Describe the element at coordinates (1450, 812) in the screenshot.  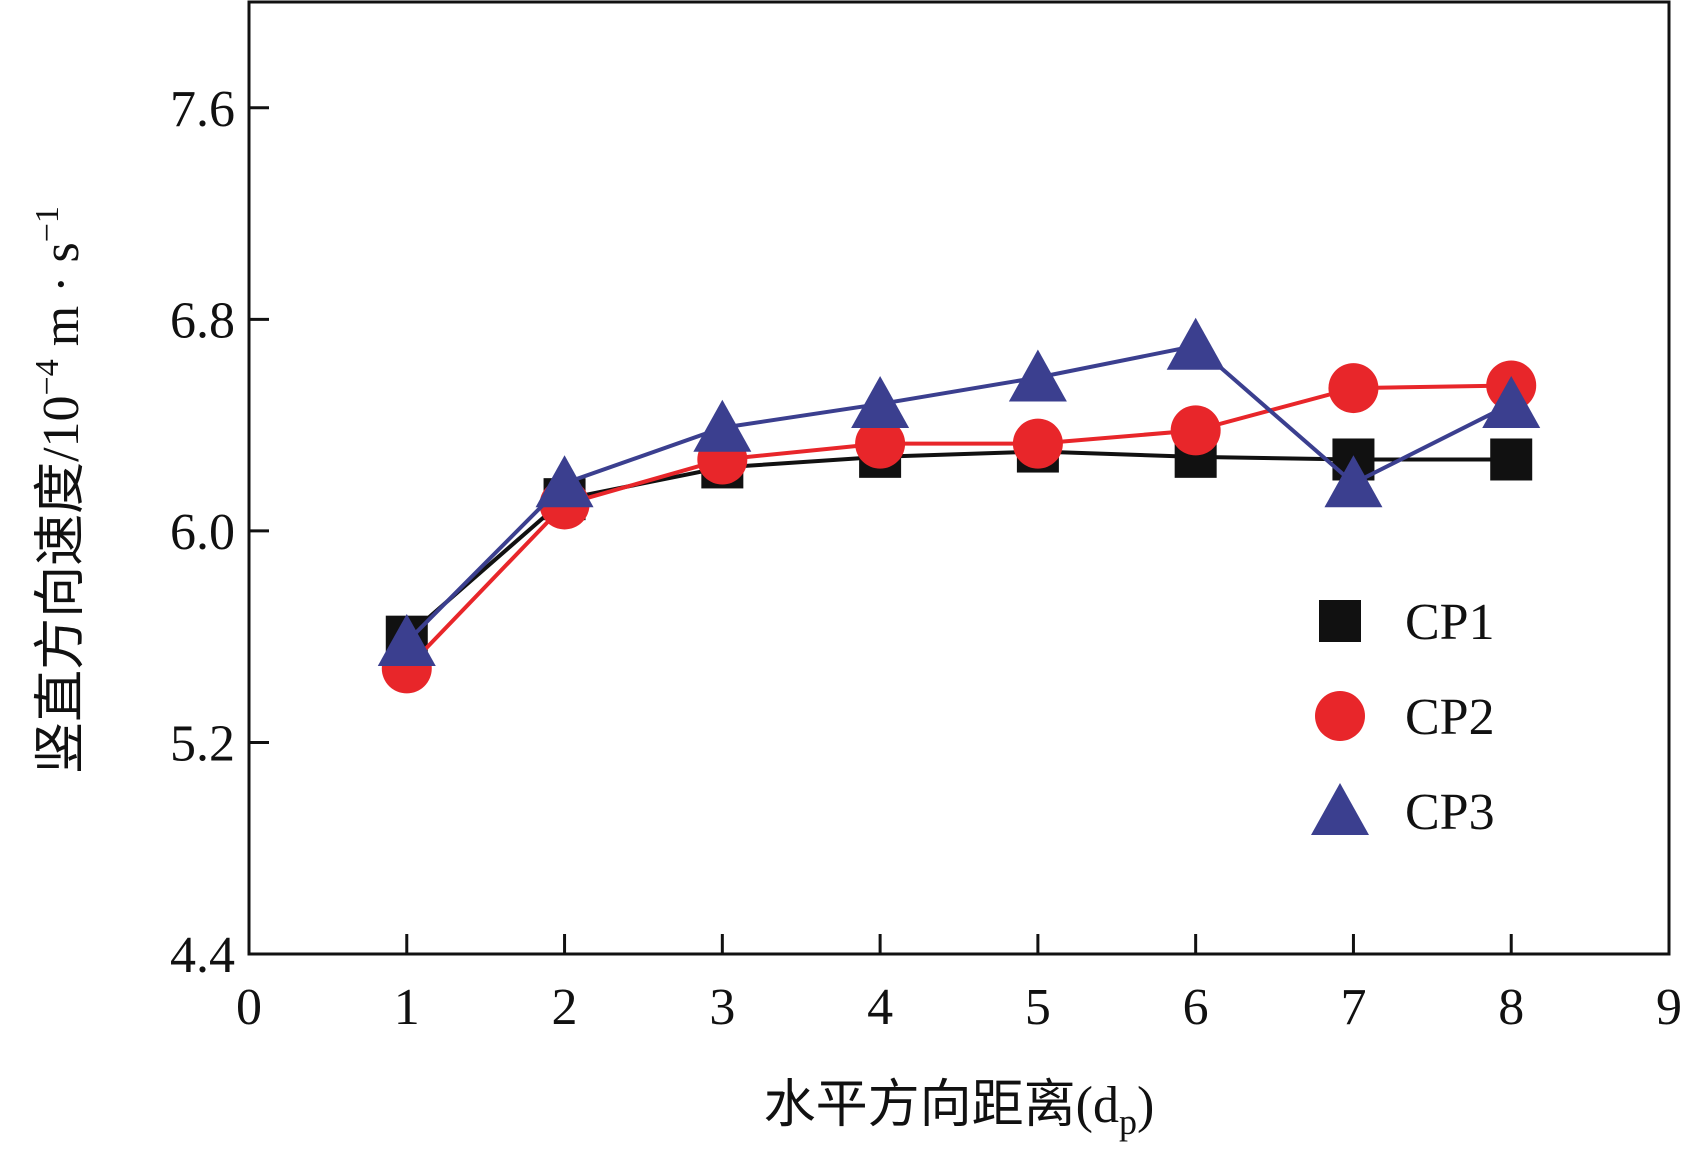
I see `legend-label-cp3: CP3` at that location.